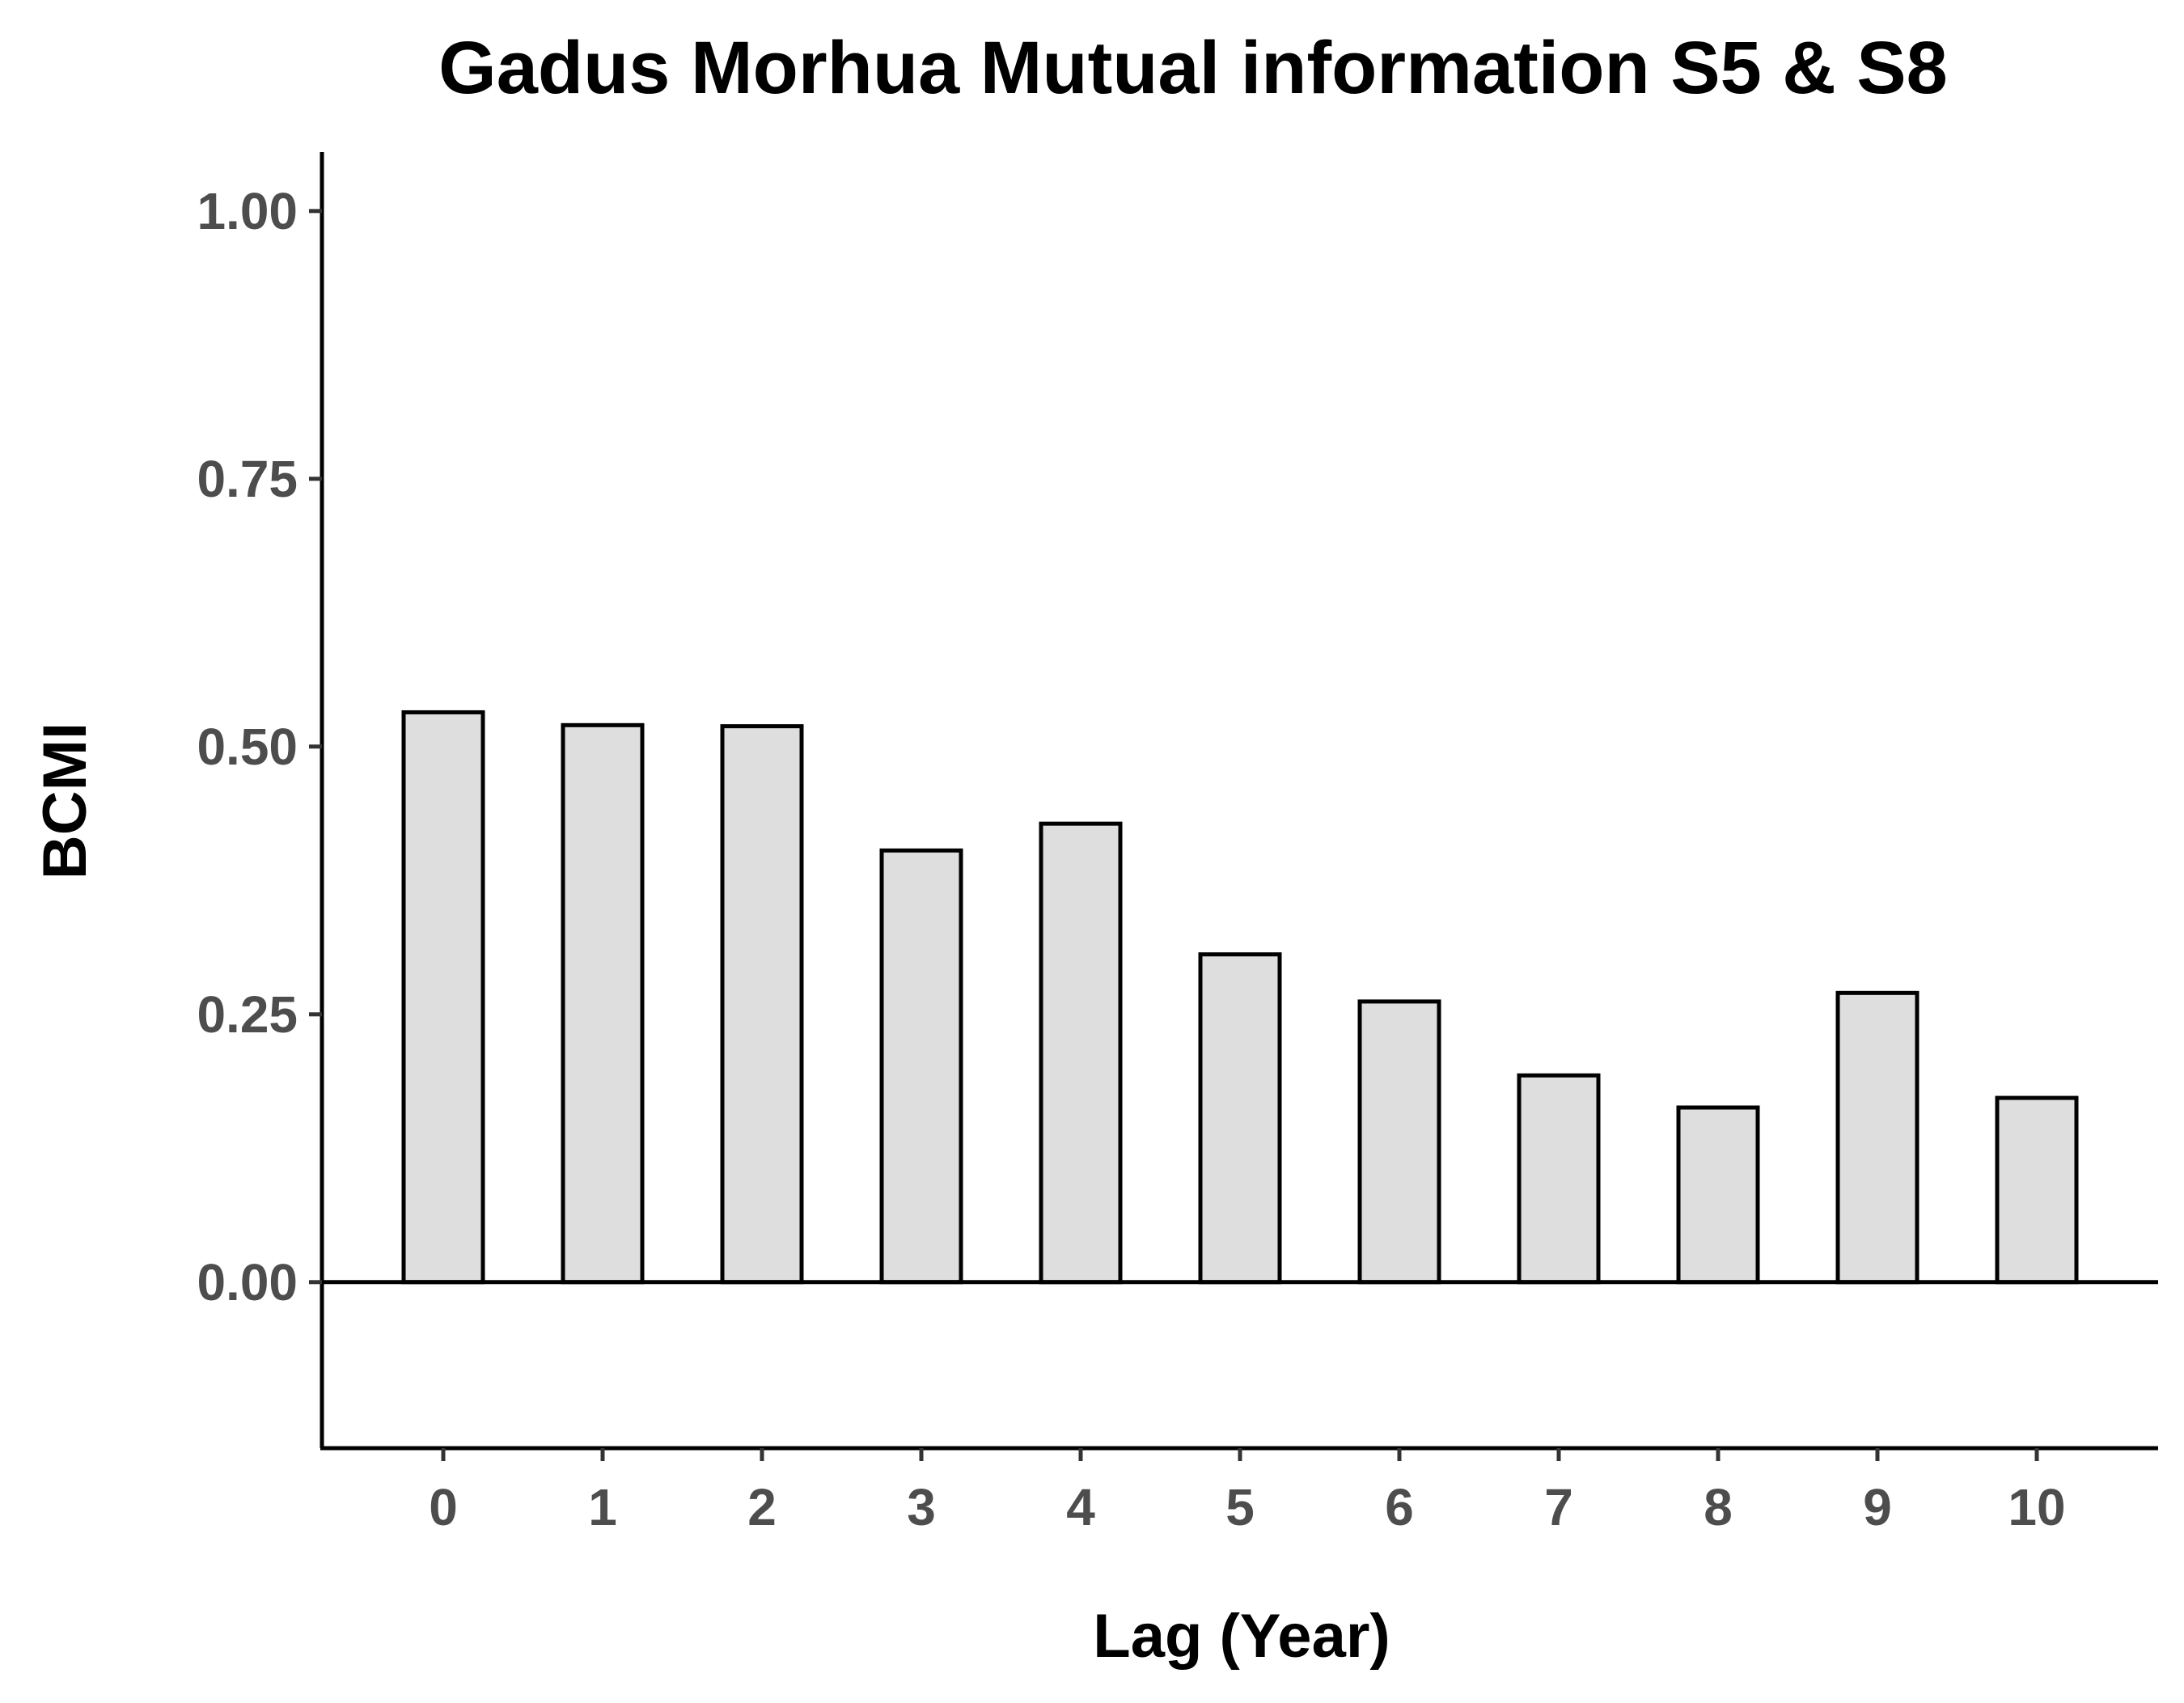 The height and width of the screenshot is (1703, 2184). What do you see at coordinates (762, 1507) in the screenshot?
I see `x-tick-label: 2` at bounding box center [762, 1507].